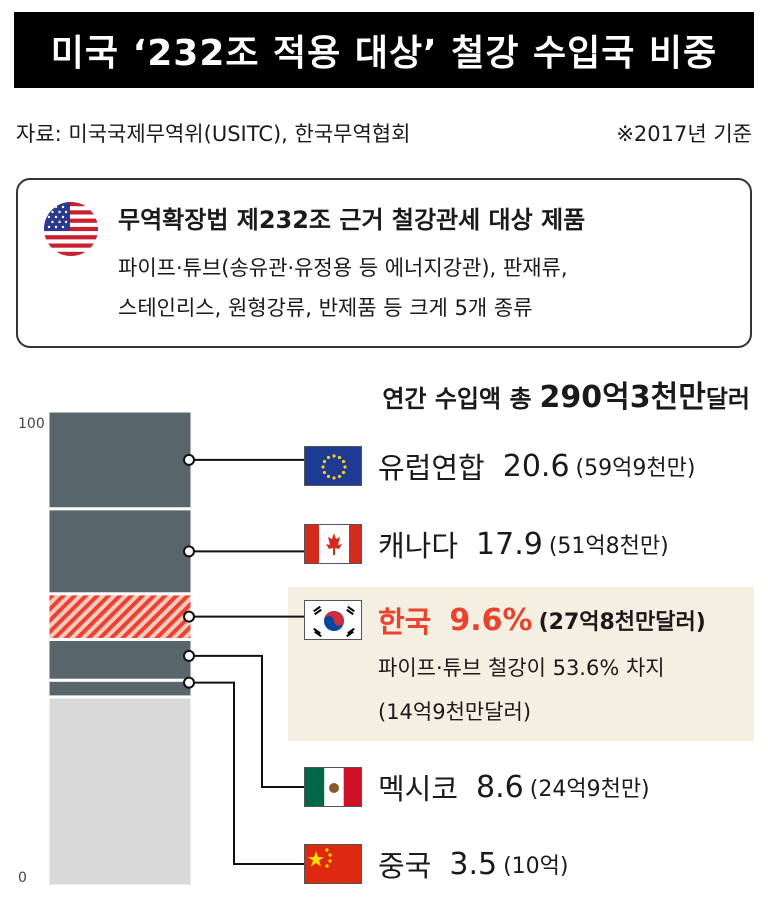 Image resolution: width=768 pixels, height=898 pixels. Describe the element at coordinates (189, 682) in the screenshot. I see `connector-china-dot` at that location.